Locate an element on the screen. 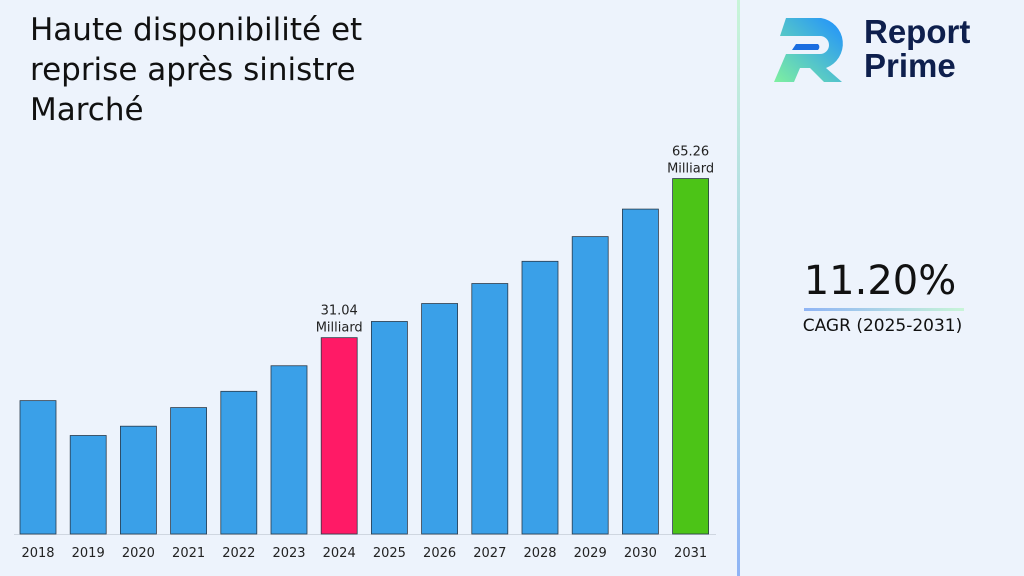 This screenshot has height=576, width=1024. bar-2023 is located at coordinates (289, 450).